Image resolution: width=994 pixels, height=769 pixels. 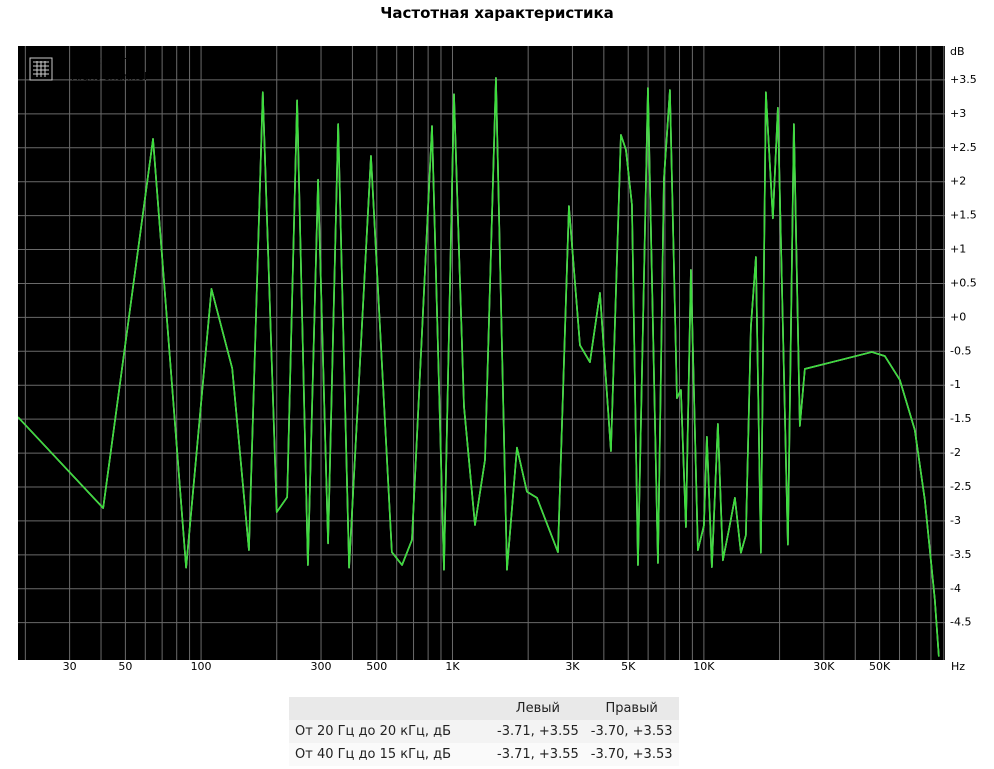 What do you see at coordinates (572, 666) in the screenshot?
I see `x-tick-label: 3K` at bounding box center [572, 666].